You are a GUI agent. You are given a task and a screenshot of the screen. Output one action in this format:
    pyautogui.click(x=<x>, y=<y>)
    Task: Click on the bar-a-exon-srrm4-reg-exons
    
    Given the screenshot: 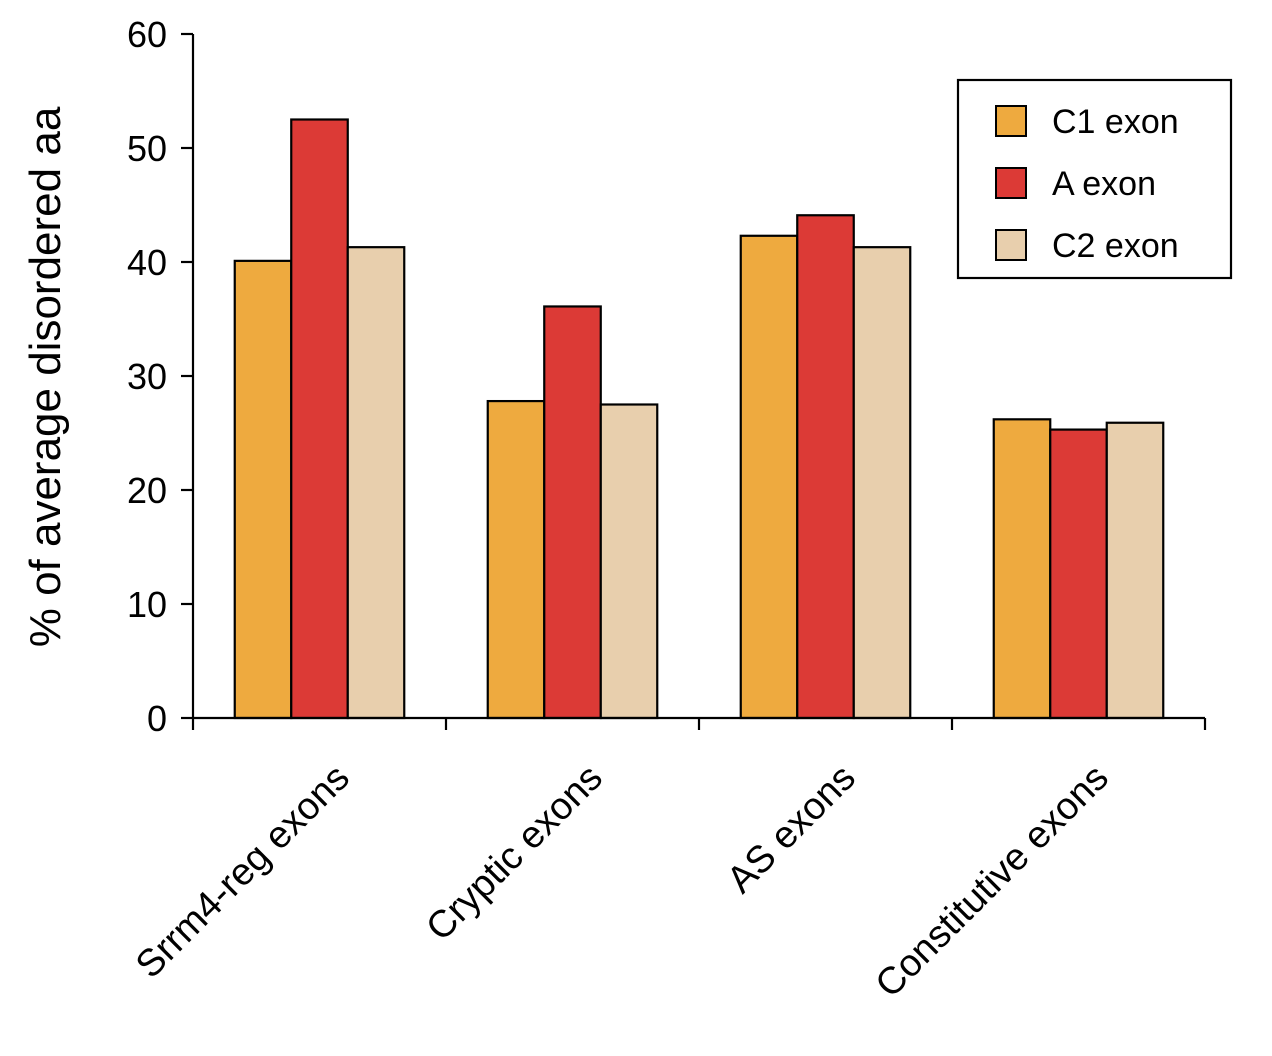 What is the action you would take?
    pyautogui.click(x=319, y=419)
    